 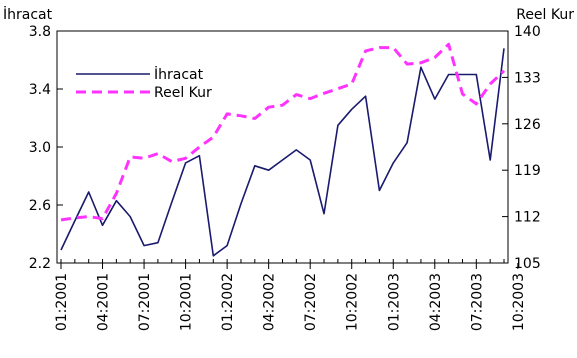 What do you see at coordinates (104, 302) in the screenshot?
I see `x-tick-label: 04:2001` at bounding box center [104, 302].